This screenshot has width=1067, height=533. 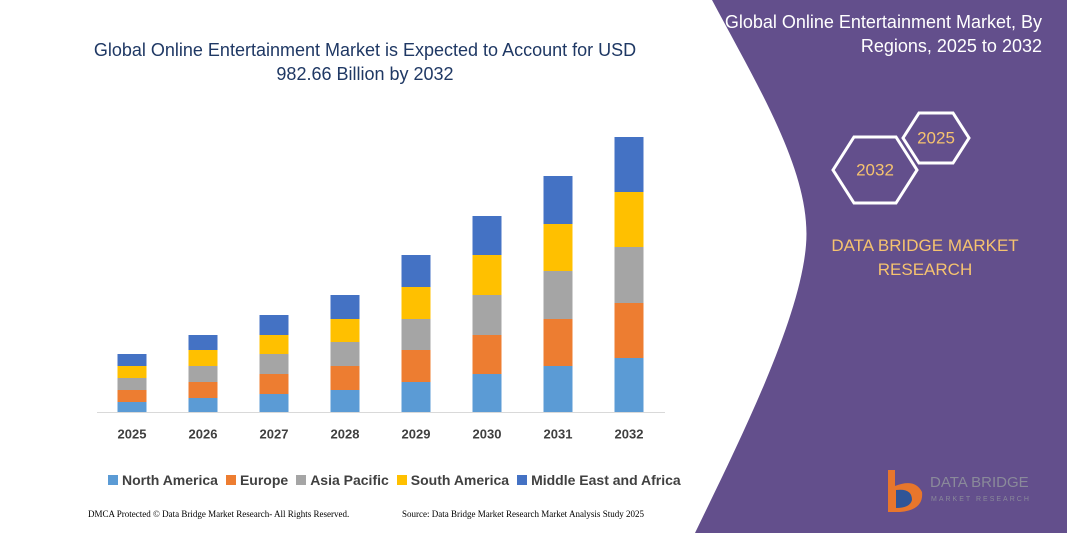 I want to click on x-tick-label: 2026, so click(x=203, y=433).